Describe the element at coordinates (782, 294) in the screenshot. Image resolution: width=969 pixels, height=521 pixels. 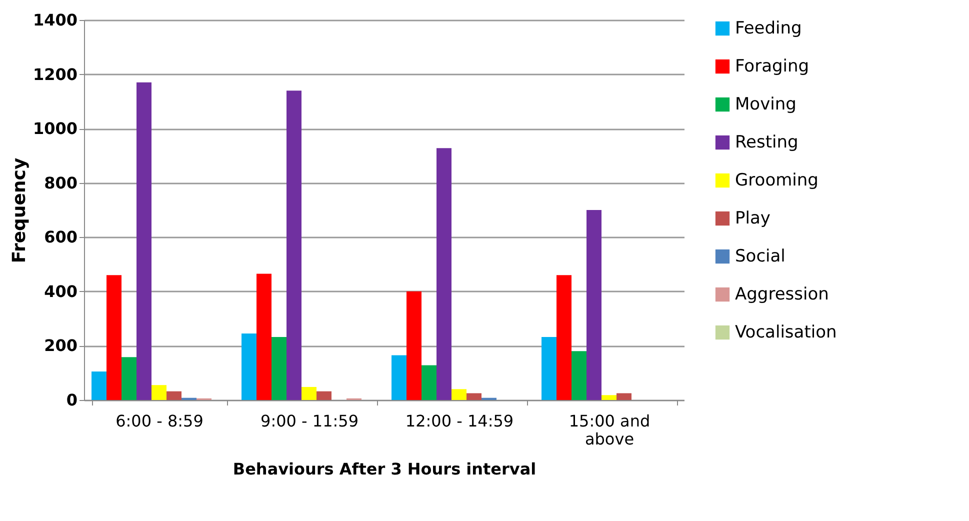
I see `legend-label: Aggression` at that location.